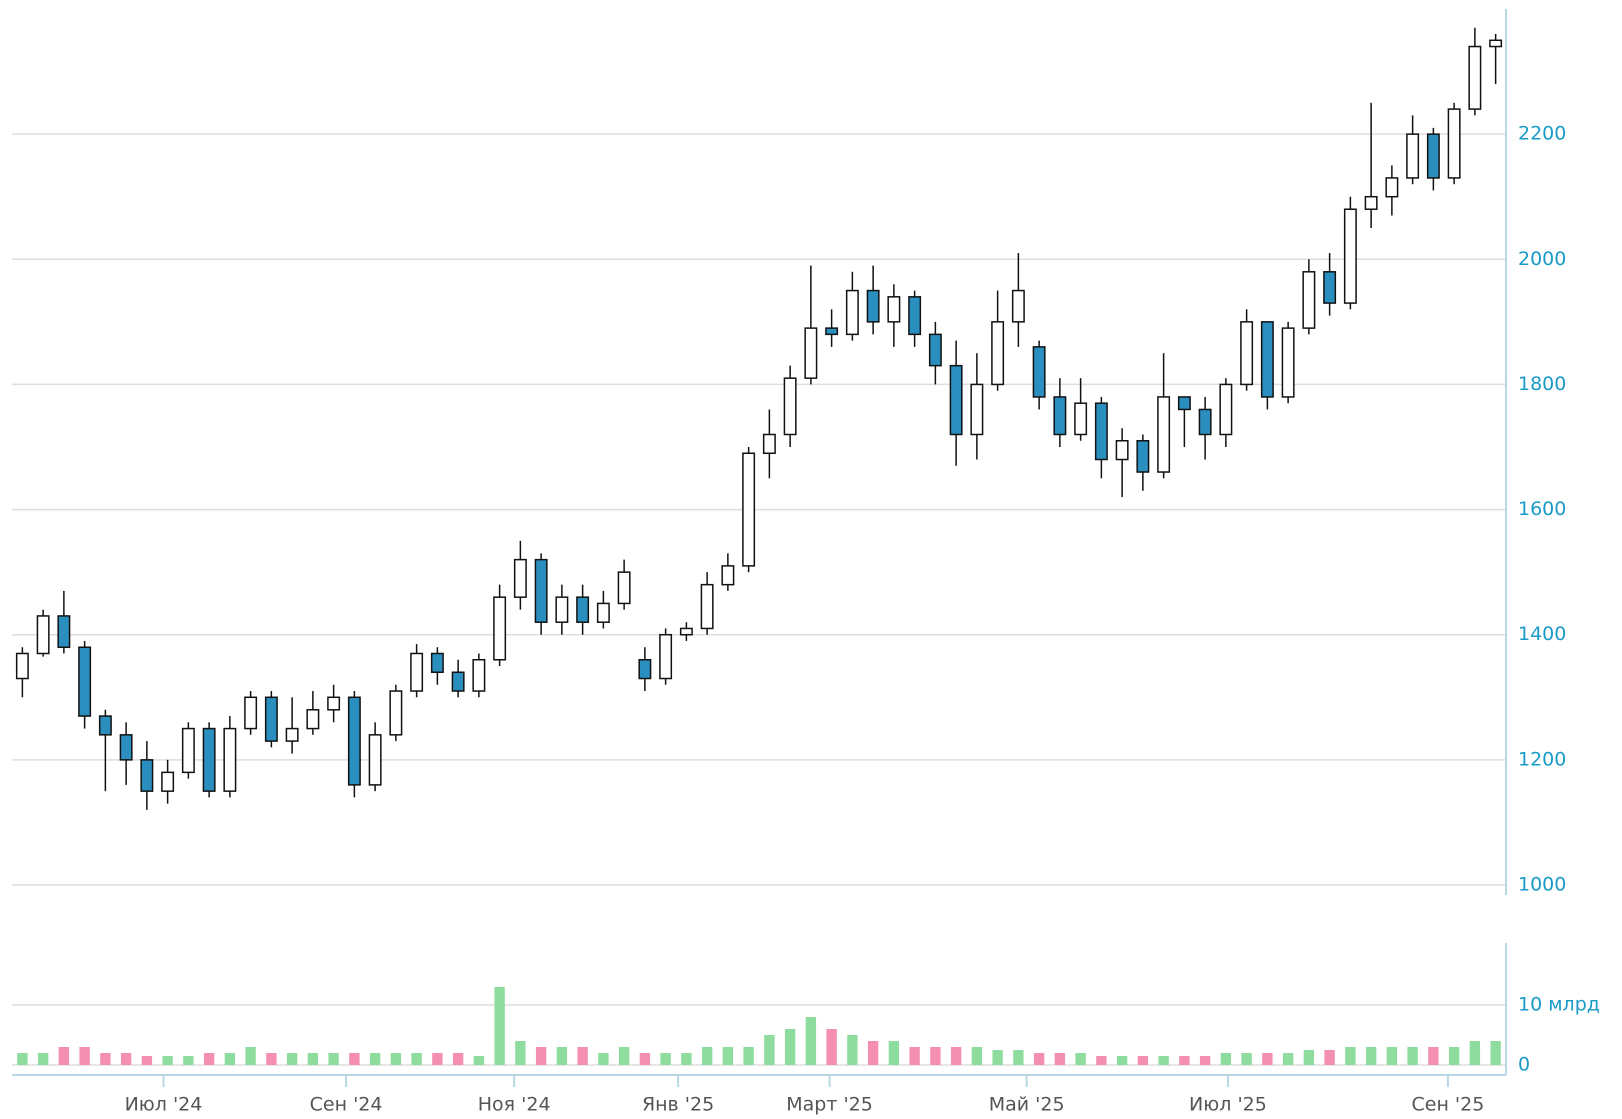 The height and width of the screenshot is (1119, 1622). Describe the element at coordinates (1542, 885) in the screenshot. I see `y-tick-label: 1000` at that location.